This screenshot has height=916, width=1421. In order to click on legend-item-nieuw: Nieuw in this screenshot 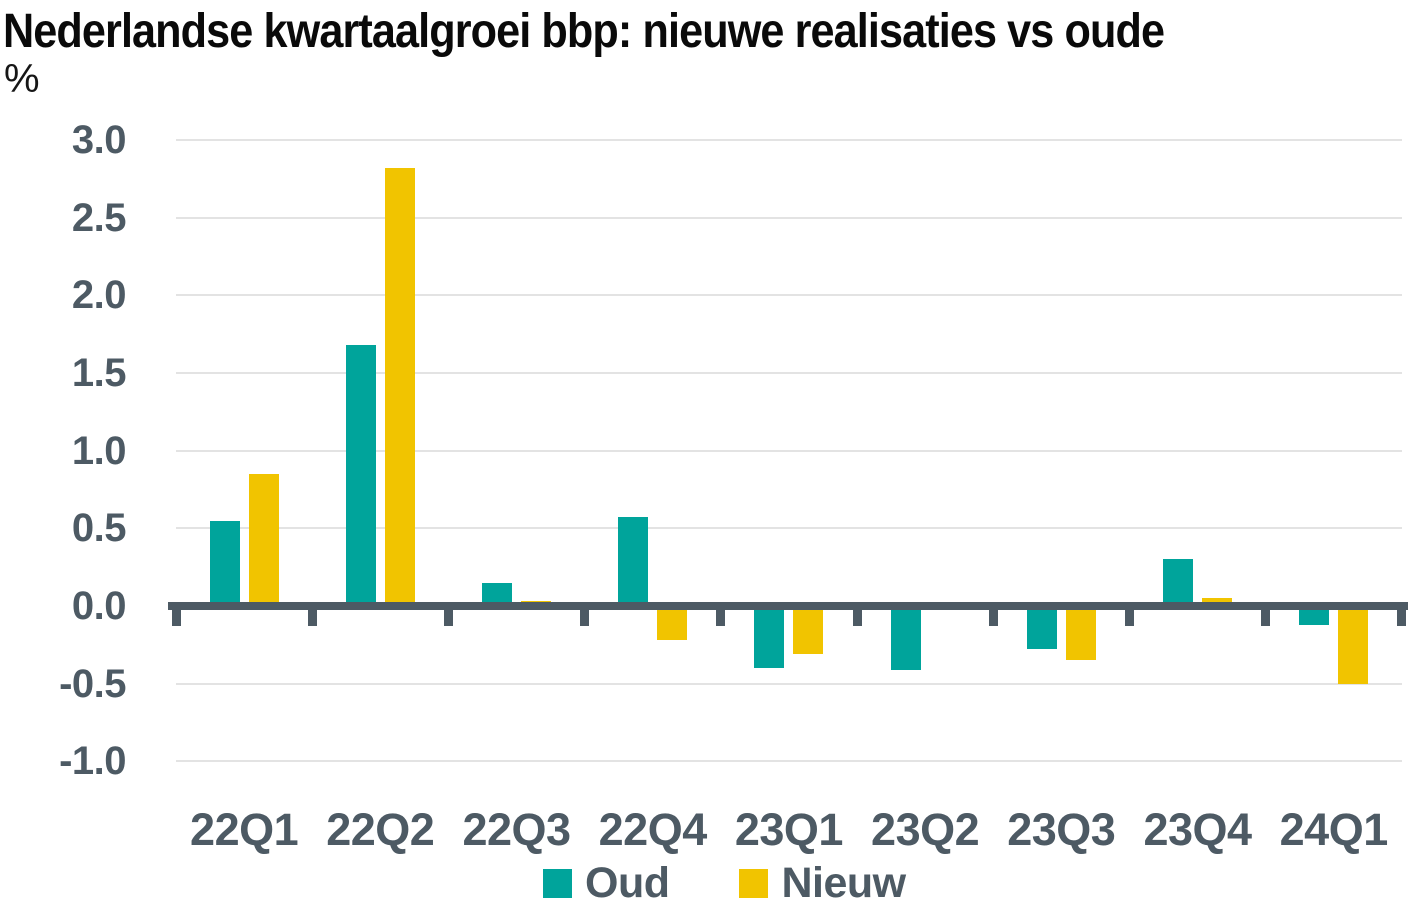, I will do `click(822, 883)`.